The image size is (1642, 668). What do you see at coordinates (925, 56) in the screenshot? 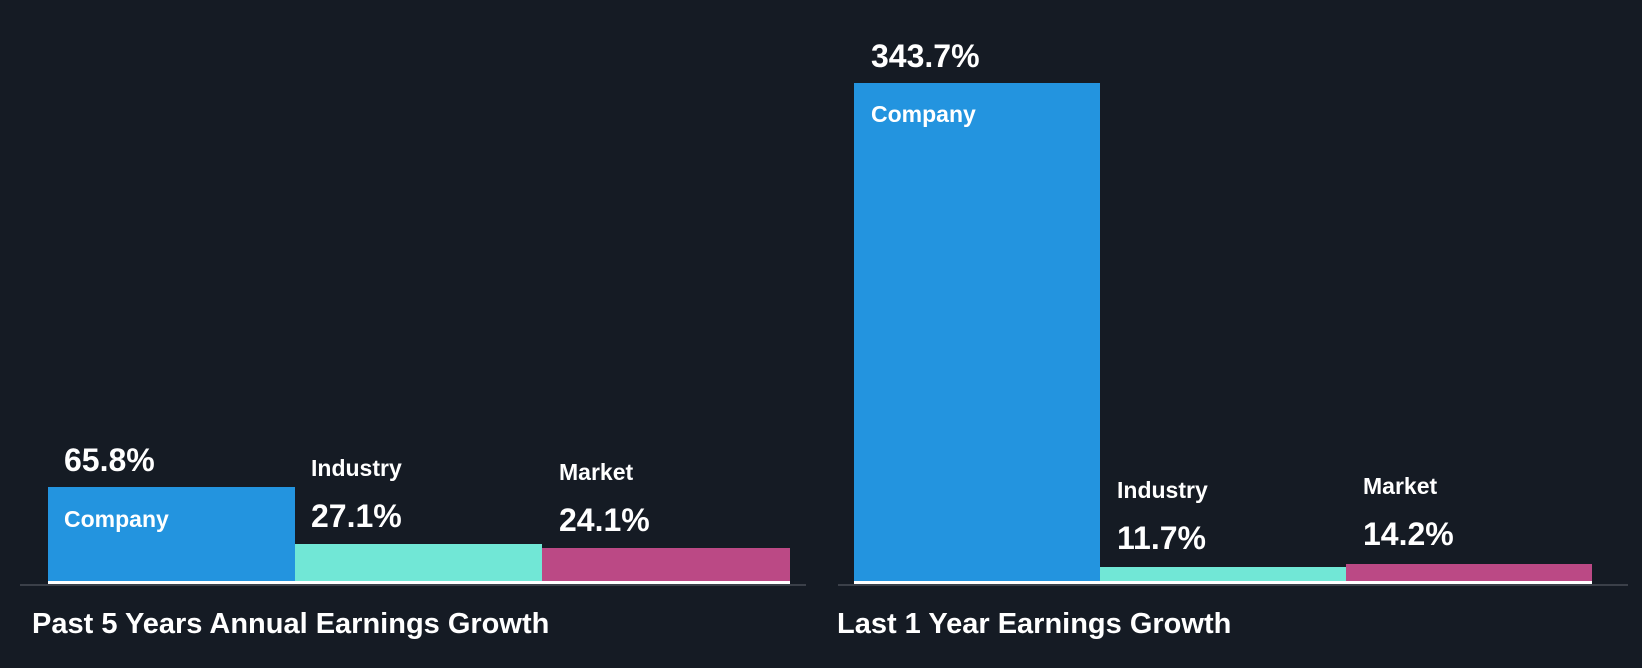
I see `company-value: 343.7%` at bounding box center [925, 56].